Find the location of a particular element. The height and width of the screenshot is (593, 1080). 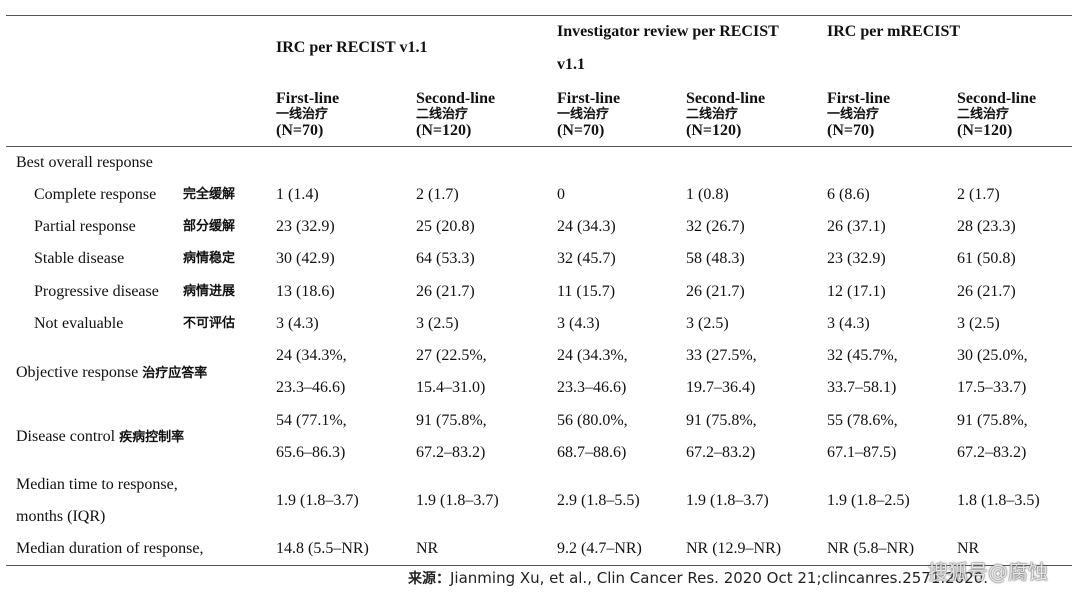

group-header-irc-recist: IRC per RECIST v1.1 is located at coordinates (352, 47).